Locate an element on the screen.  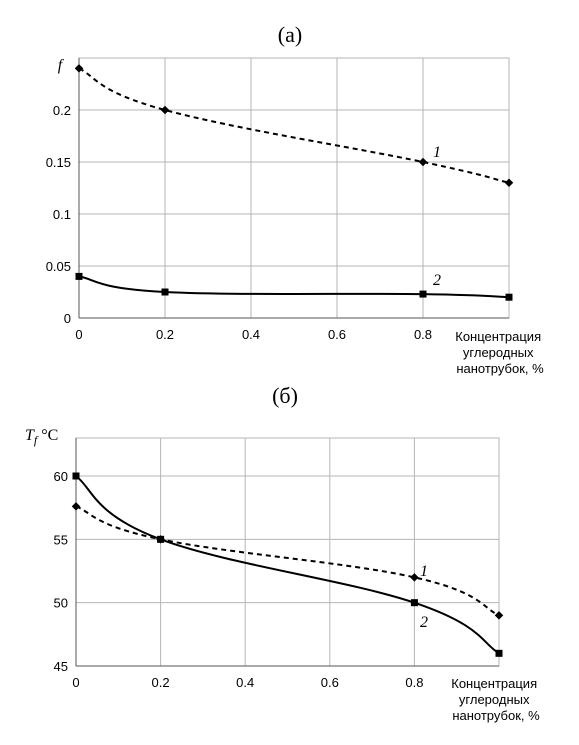
panel-label-b: (б) is located at coordinates (285, 395).